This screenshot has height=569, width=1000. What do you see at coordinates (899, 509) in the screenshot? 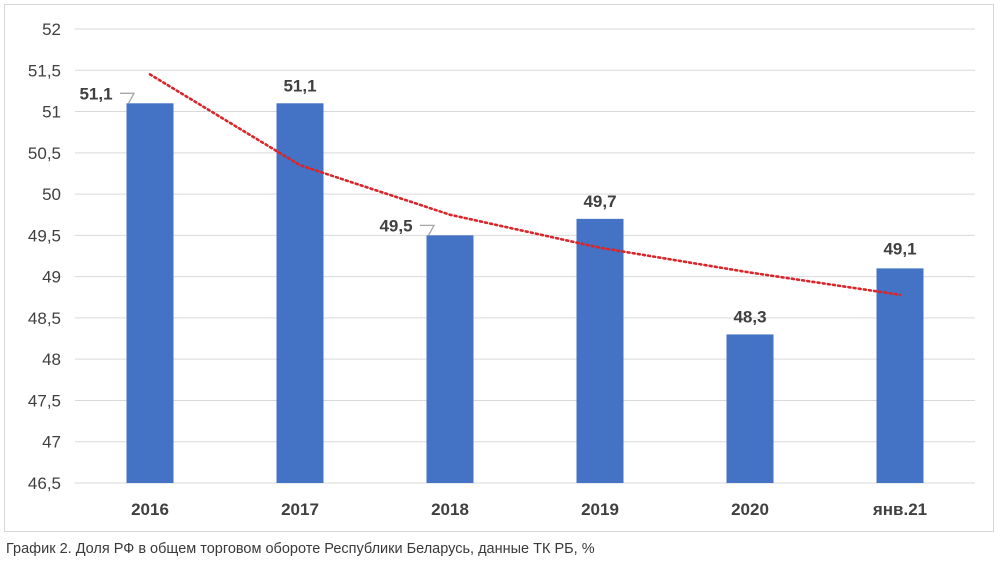
I see `x-tick-label: янв.21` at bounding box center [899, 509].